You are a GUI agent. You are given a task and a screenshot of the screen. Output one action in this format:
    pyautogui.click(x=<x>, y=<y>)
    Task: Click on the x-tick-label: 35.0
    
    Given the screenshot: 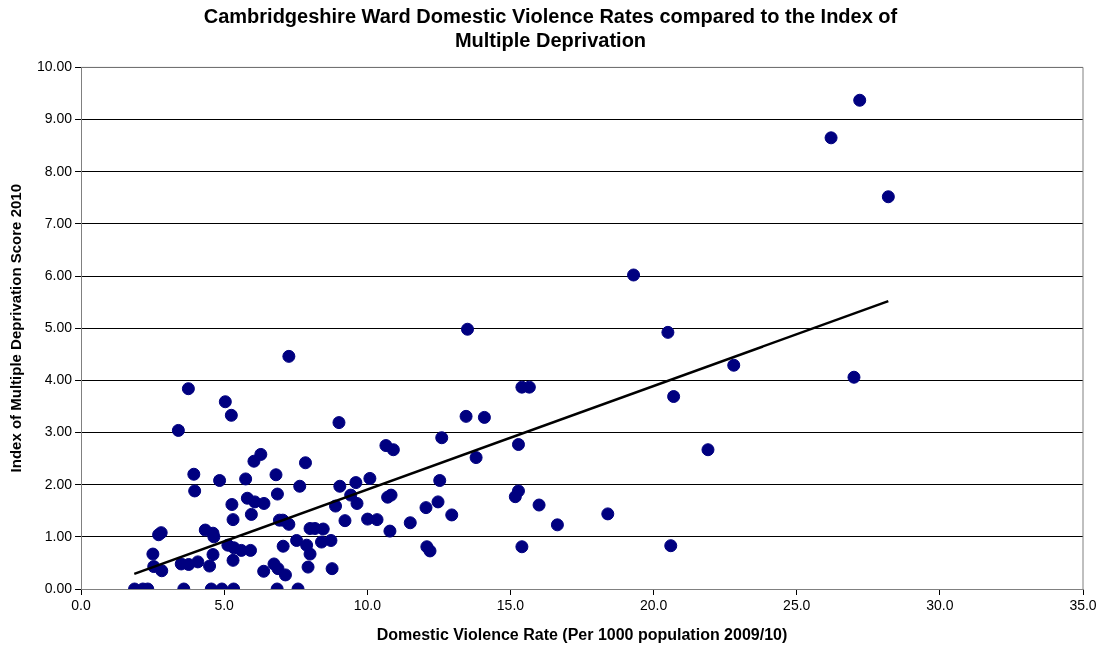 What is the action you would take?
    pyautogui.click(x=1083, y=605)
    